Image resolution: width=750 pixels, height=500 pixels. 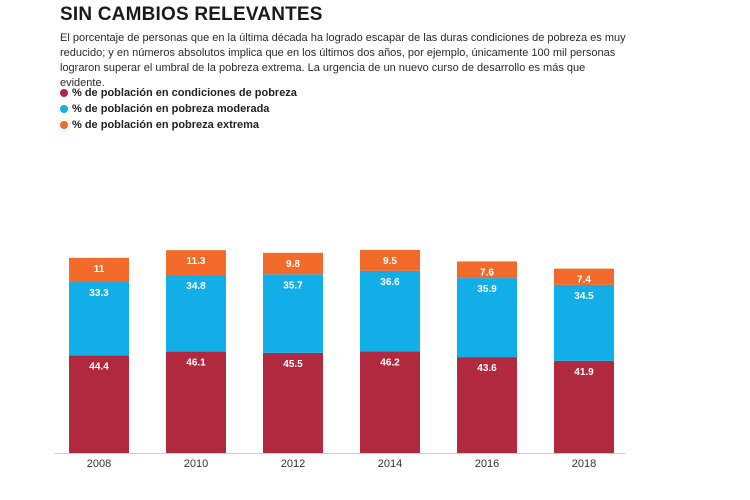 I want to click on bar-pobreza-2010, so click(x=196, y=402).